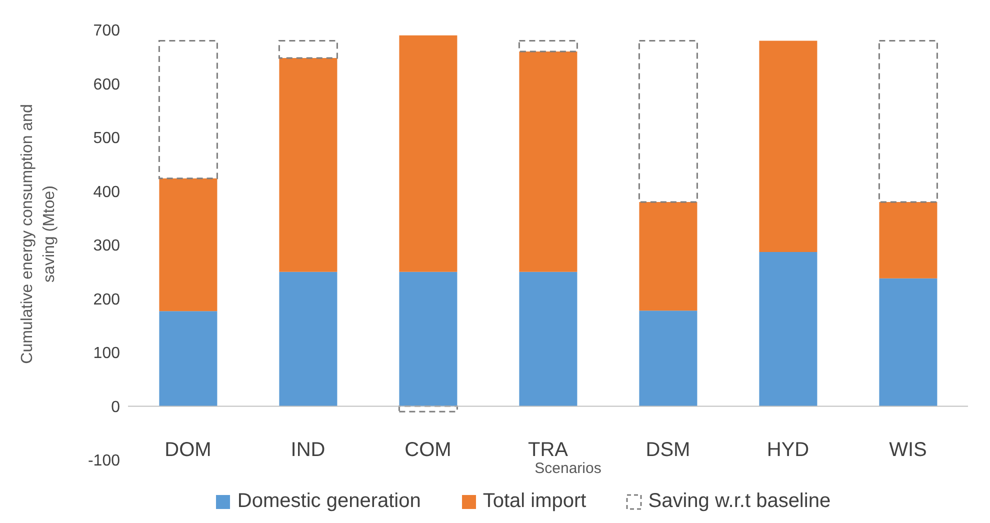 The height and width of the screenshot is (523, 990). Describe the element at coordinates (188, 450) in the screenshot. I see `x-tick-label: DOM` at that location.